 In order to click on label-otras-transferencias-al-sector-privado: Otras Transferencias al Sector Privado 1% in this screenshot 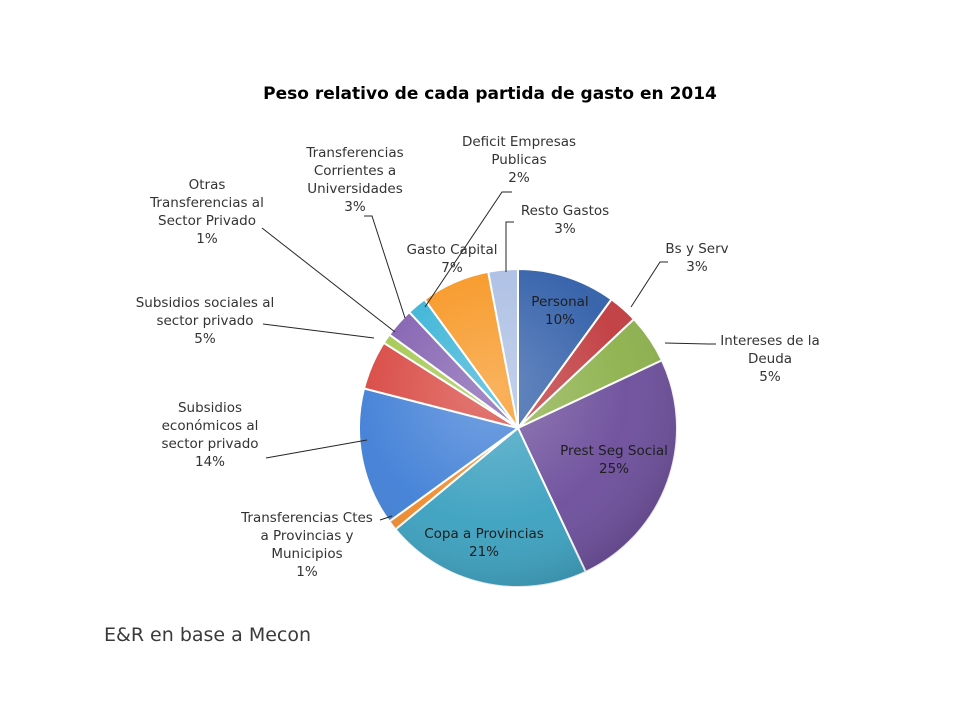, I will do `click(206, 212)`.